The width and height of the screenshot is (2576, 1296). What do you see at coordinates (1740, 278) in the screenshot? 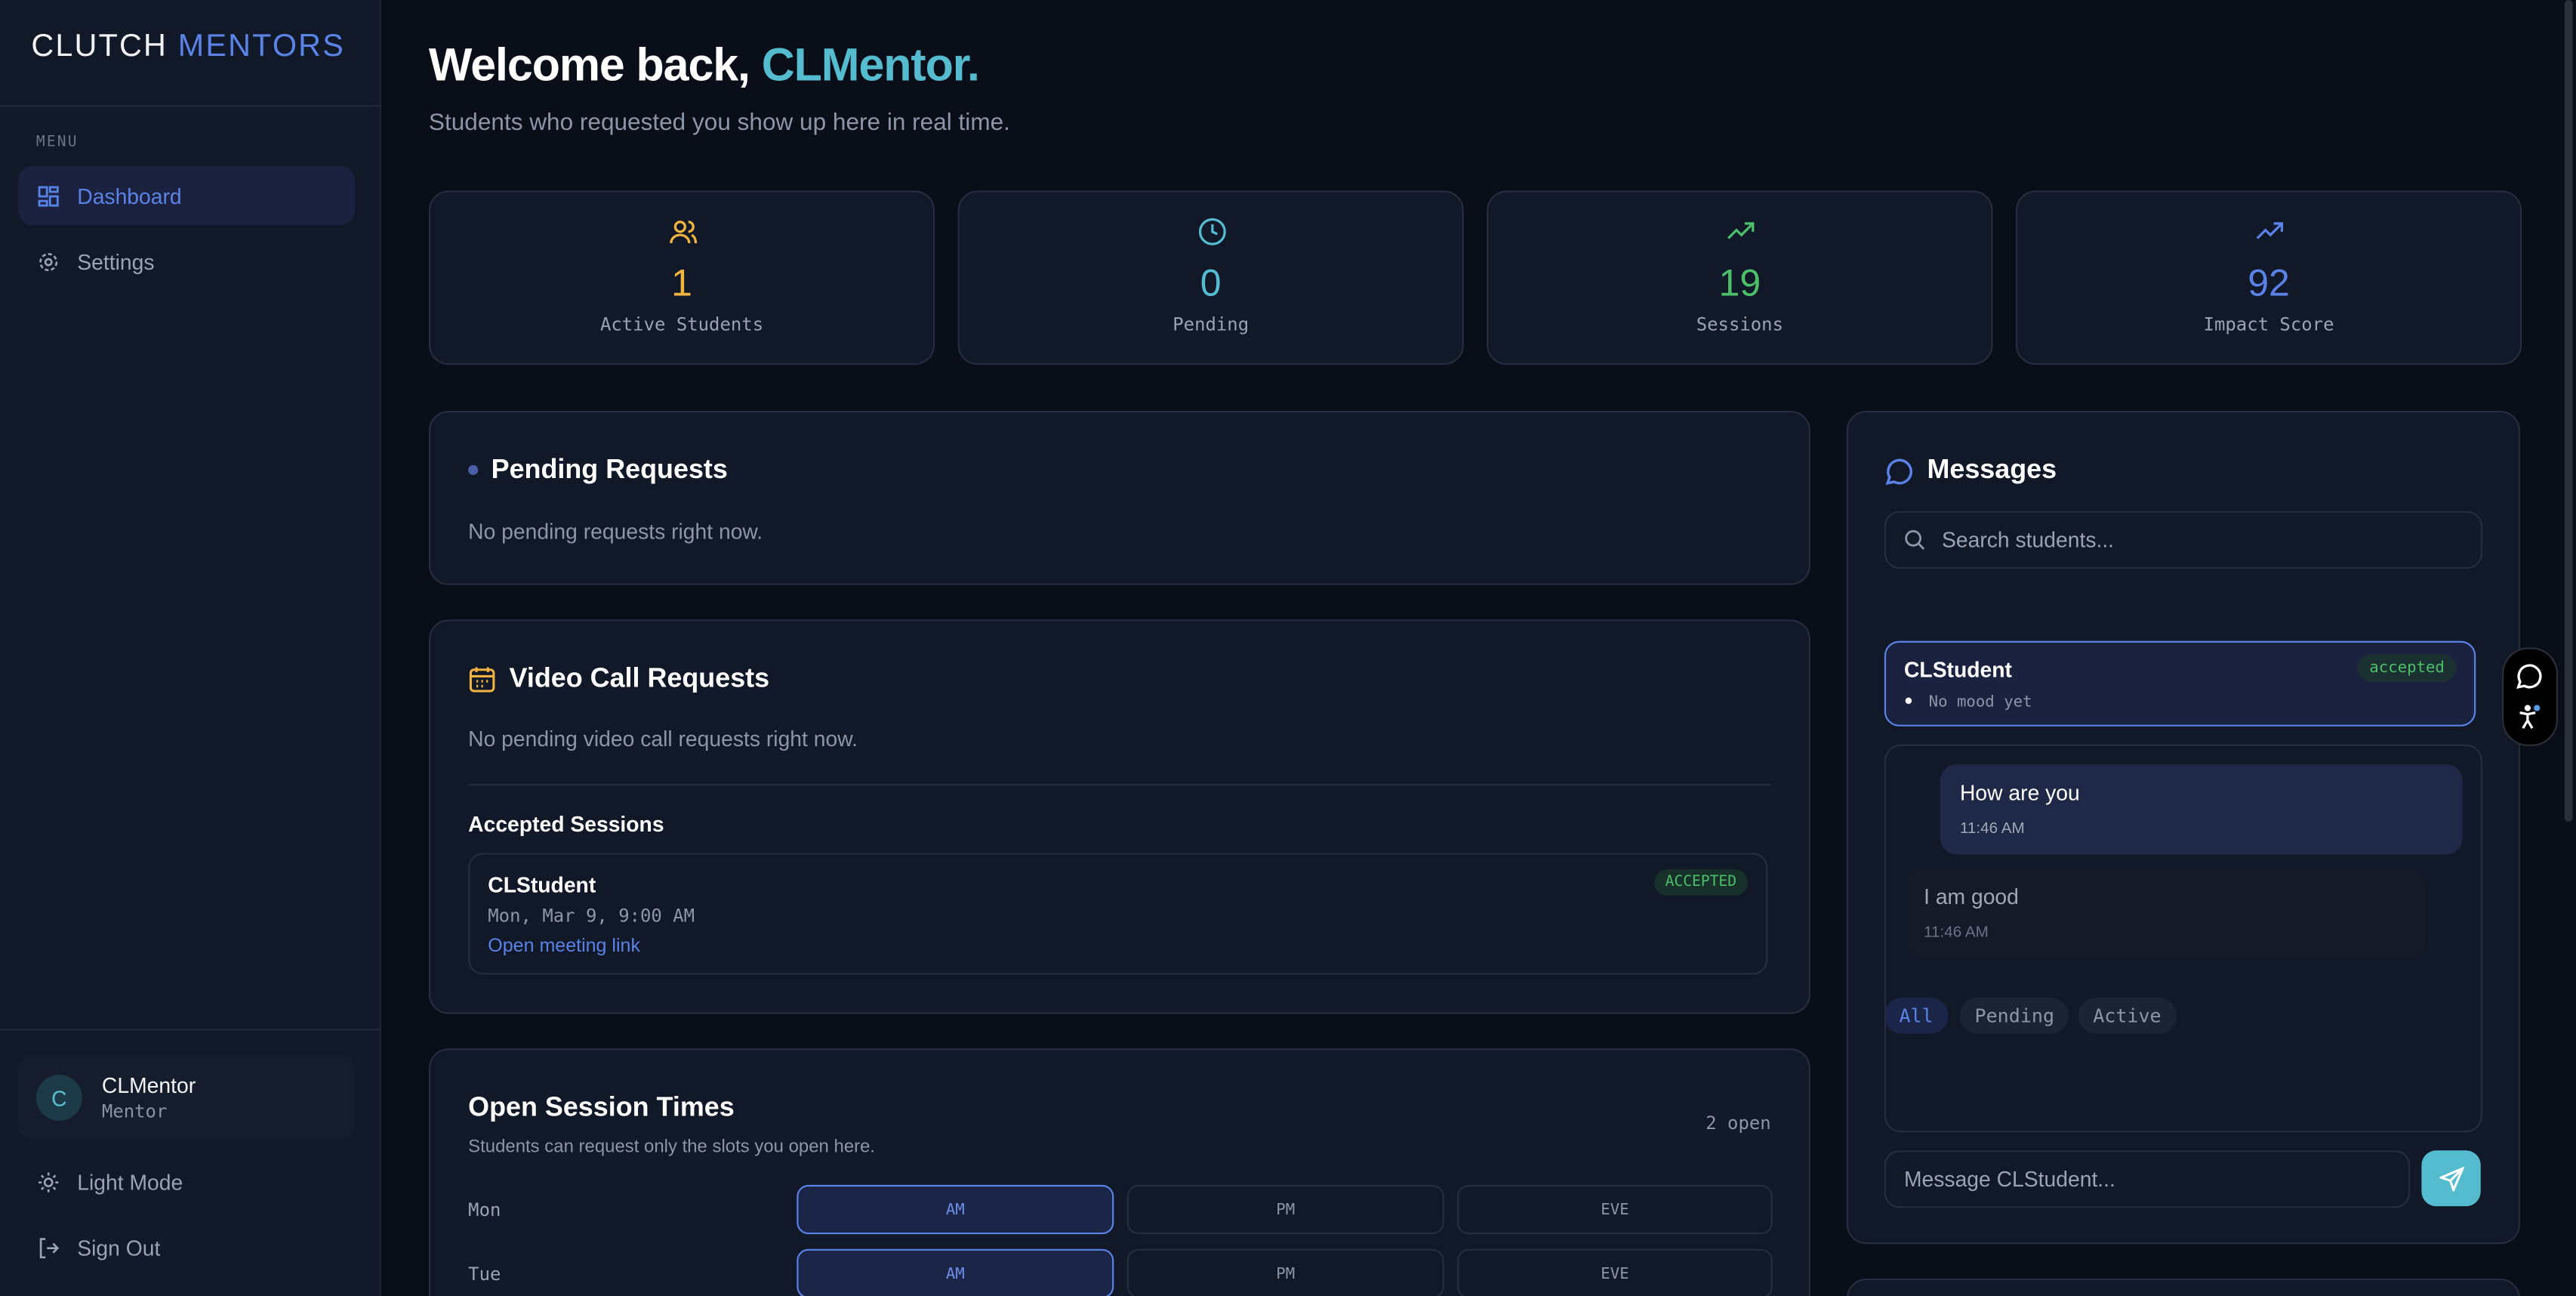
I see `stat-sessions: 19 Sessions` at bounding box center [1740, 278].